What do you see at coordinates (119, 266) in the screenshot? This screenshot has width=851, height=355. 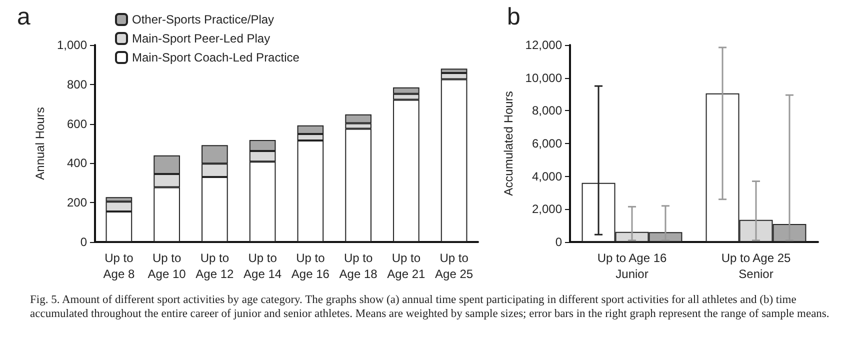 I see `x-tick-label: Up to Age 8` at bounding box center [119, 266].